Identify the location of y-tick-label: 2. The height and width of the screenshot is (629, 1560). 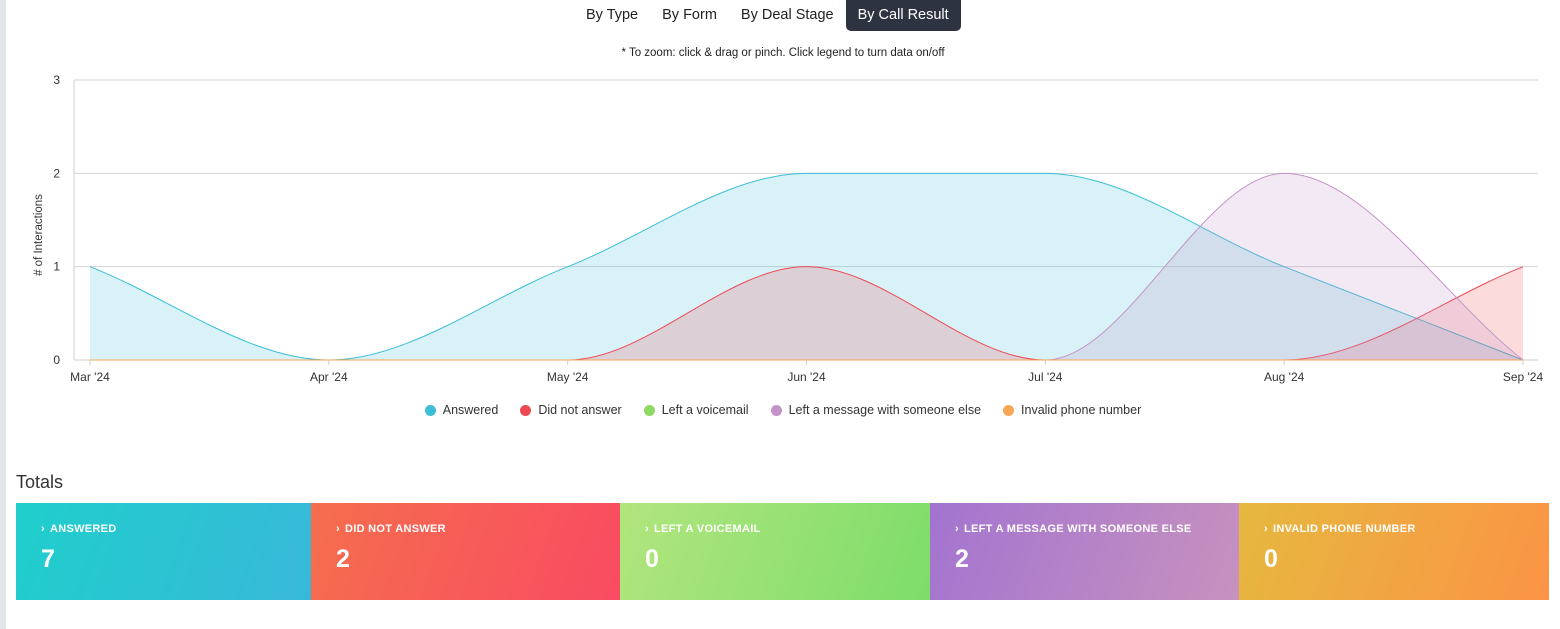
(56, 173).